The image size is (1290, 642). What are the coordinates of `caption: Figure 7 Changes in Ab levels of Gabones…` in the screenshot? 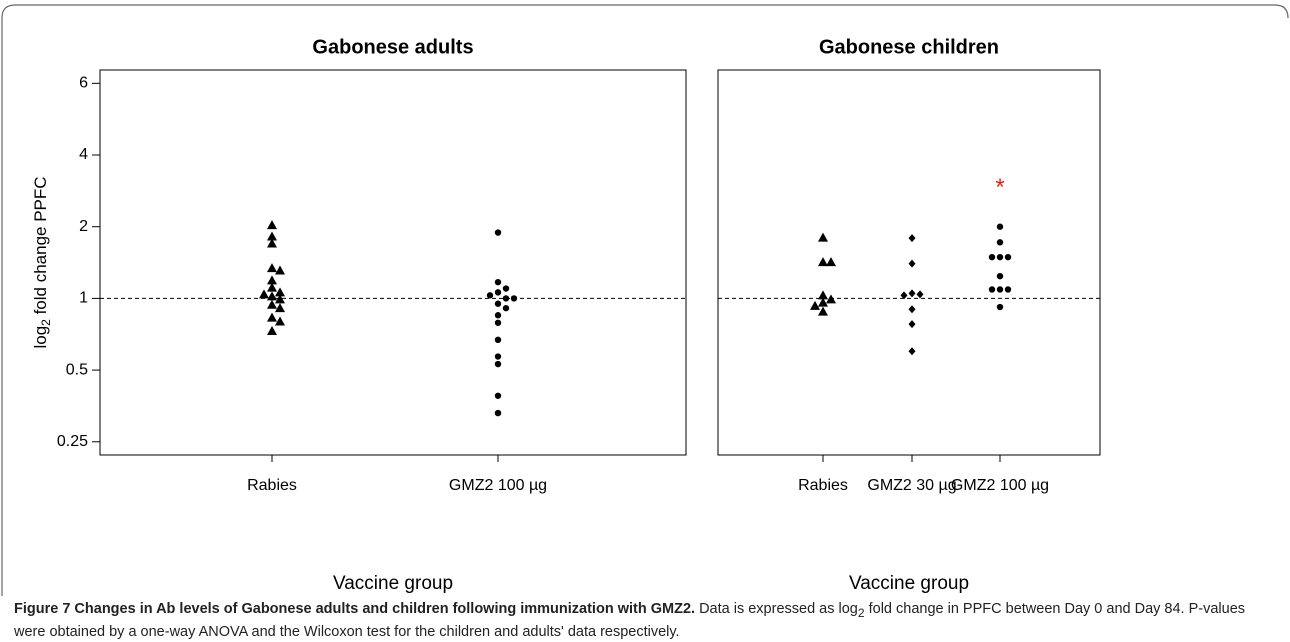 It's located at (645, 621).